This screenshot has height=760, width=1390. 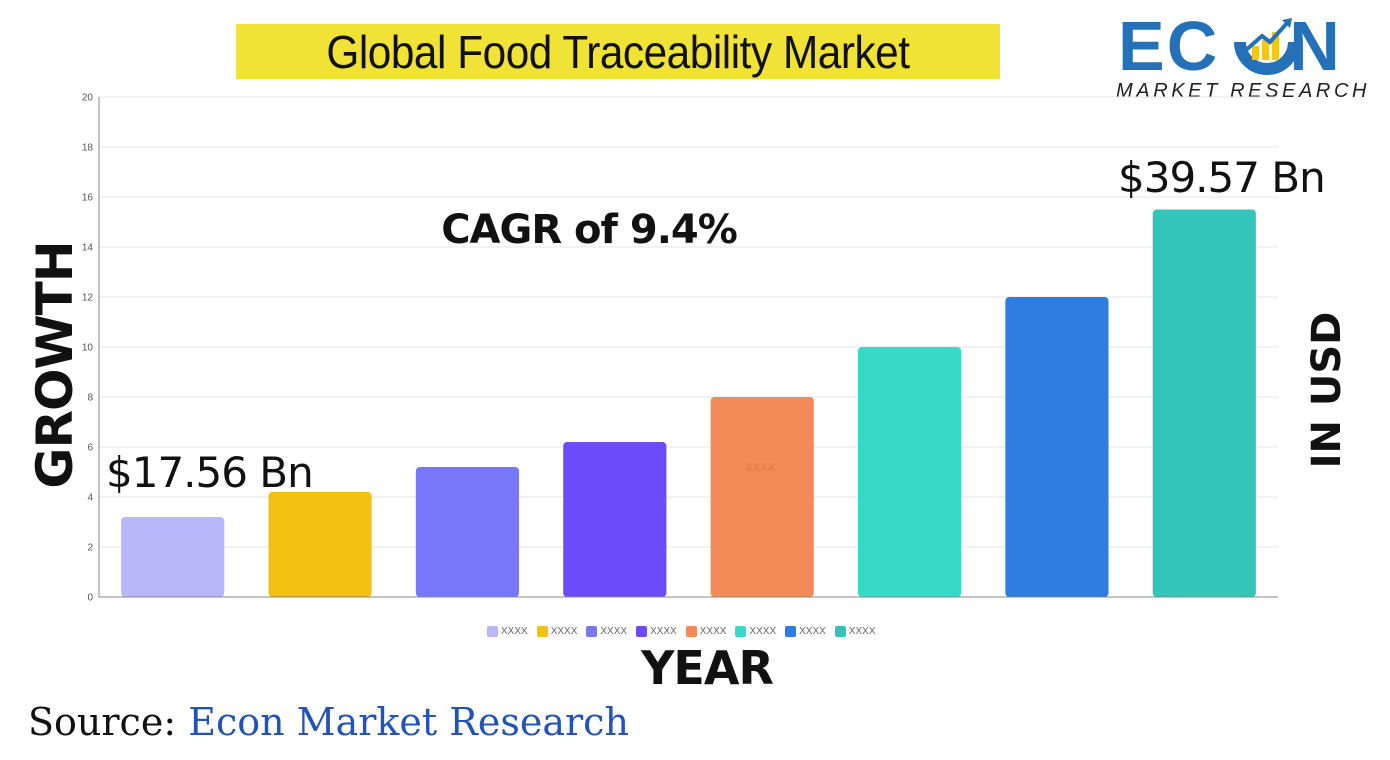 I want to click on end-value-annotation: $39.57 Bn, so click(x=1222, y=177).